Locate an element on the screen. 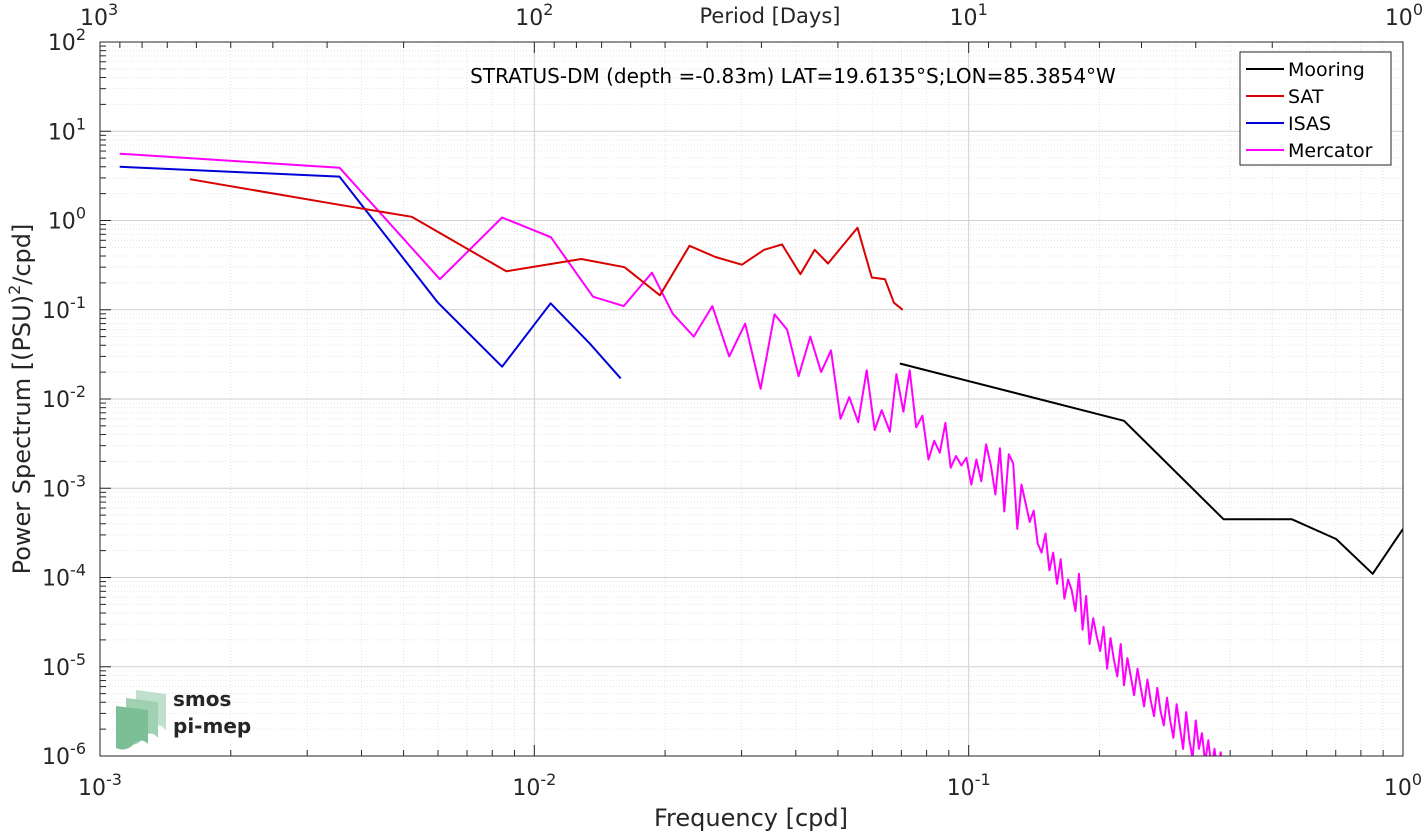 The width and height of the screenshot is (1424, 834). series-line-sat is located at coordinates (546, 244).